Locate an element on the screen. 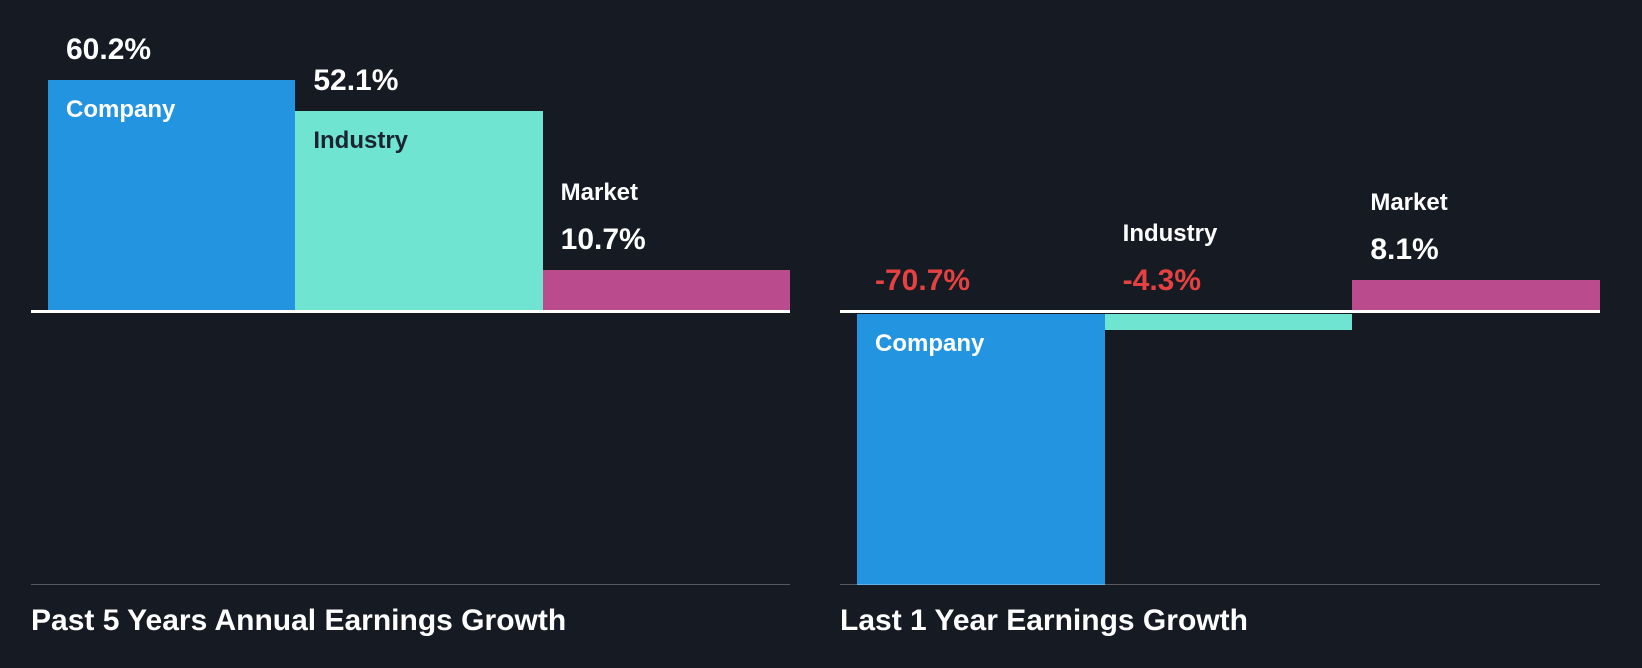 Image resolution: width=1642 pixels, height=668 pixels. value-label-company: 60.2% is located at coordinates (109, 50).